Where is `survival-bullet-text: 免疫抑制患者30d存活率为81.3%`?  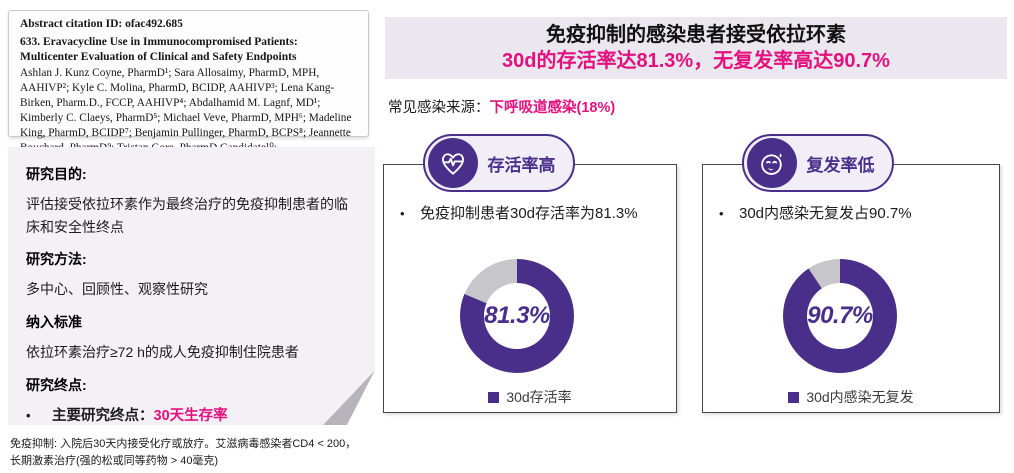 survival-bullet-text: 免疫抑制患者30d存活率为81.3% is located at coordinates (529, 213).